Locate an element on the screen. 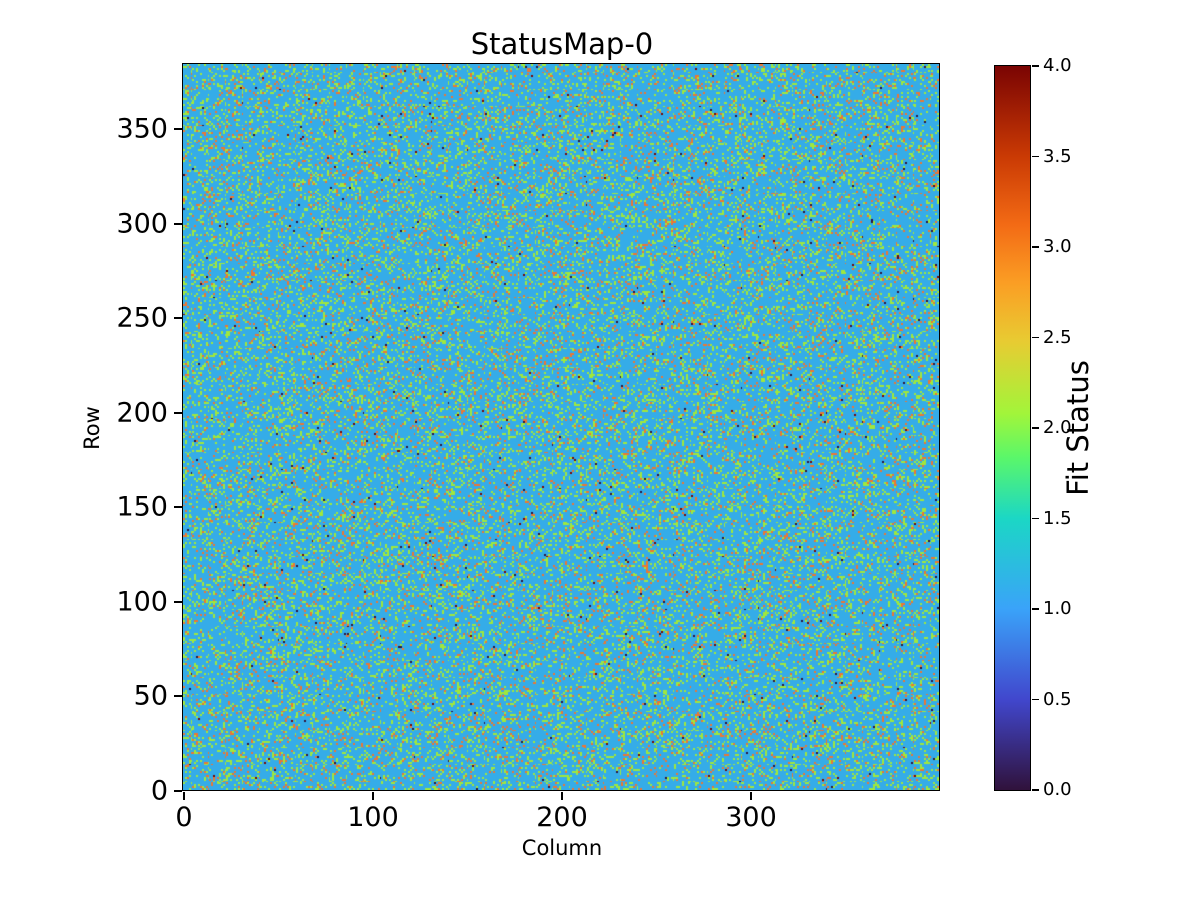 The width and height of the screenshot is (1200, 900). y-axis-tick-label: 100 is located at coordinates (142, 602).